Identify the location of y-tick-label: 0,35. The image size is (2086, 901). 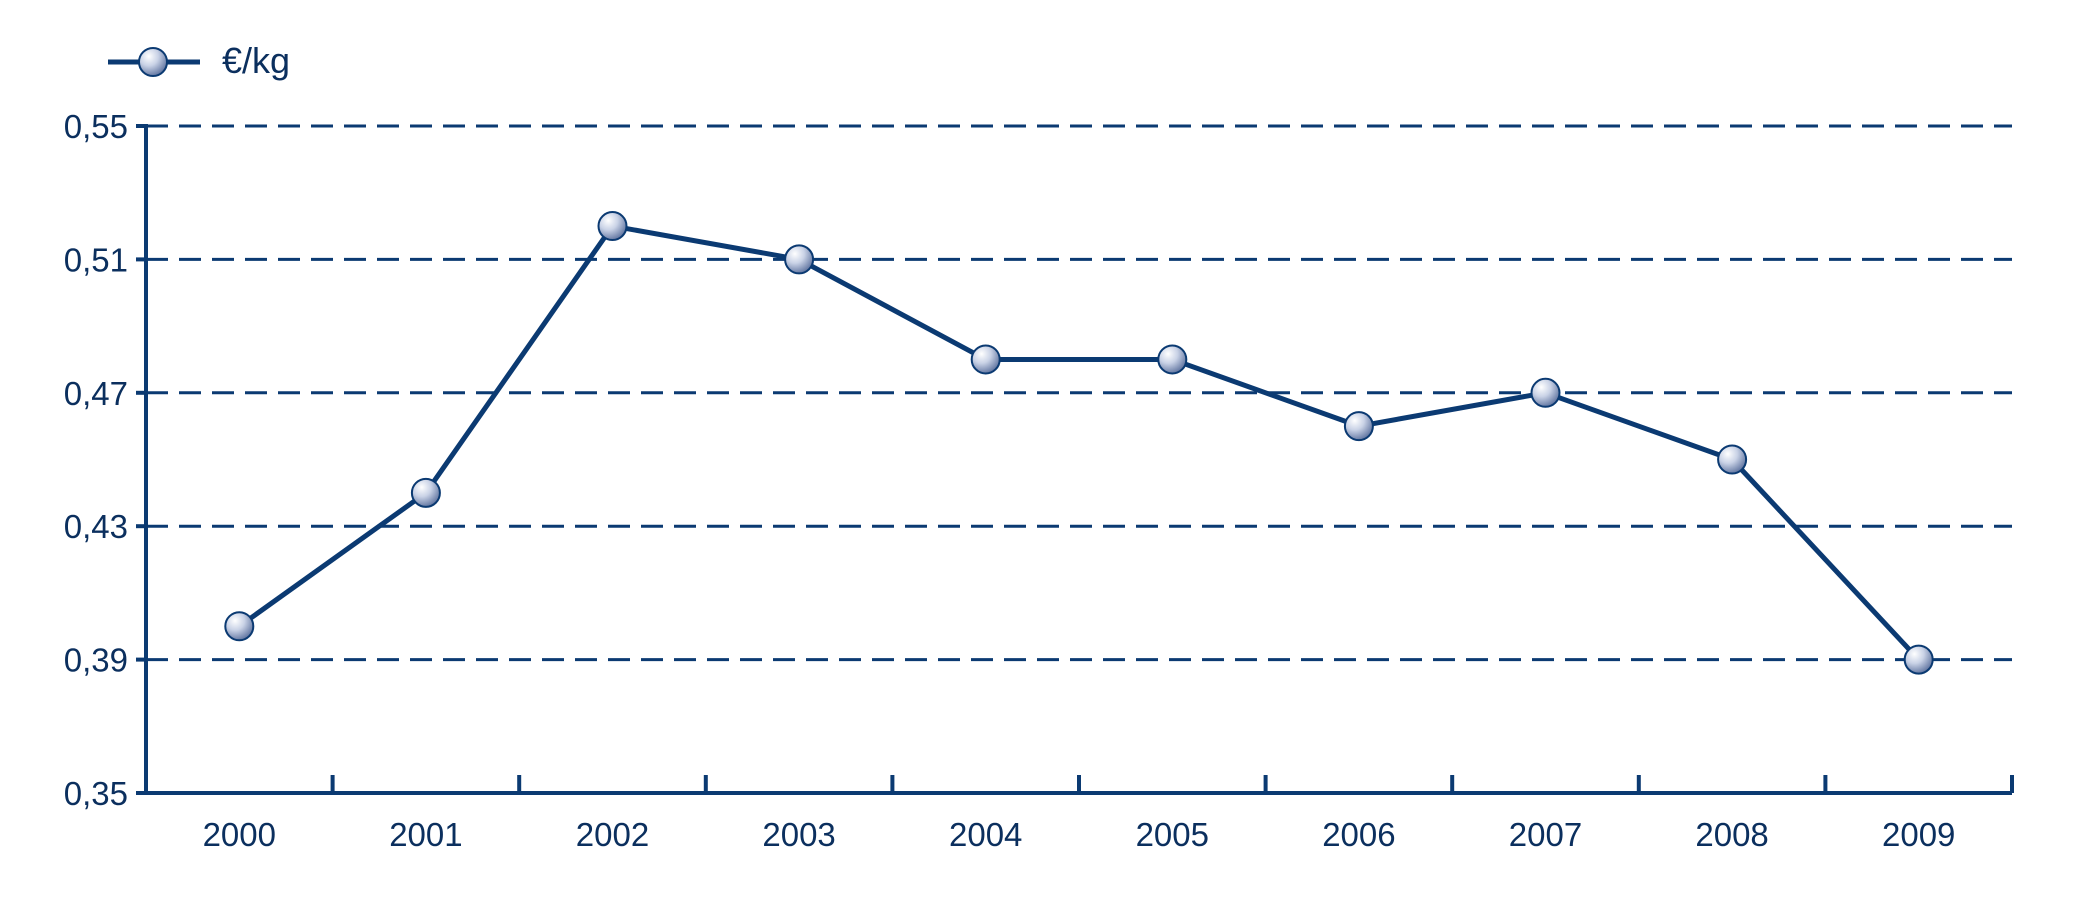
(96, 793).